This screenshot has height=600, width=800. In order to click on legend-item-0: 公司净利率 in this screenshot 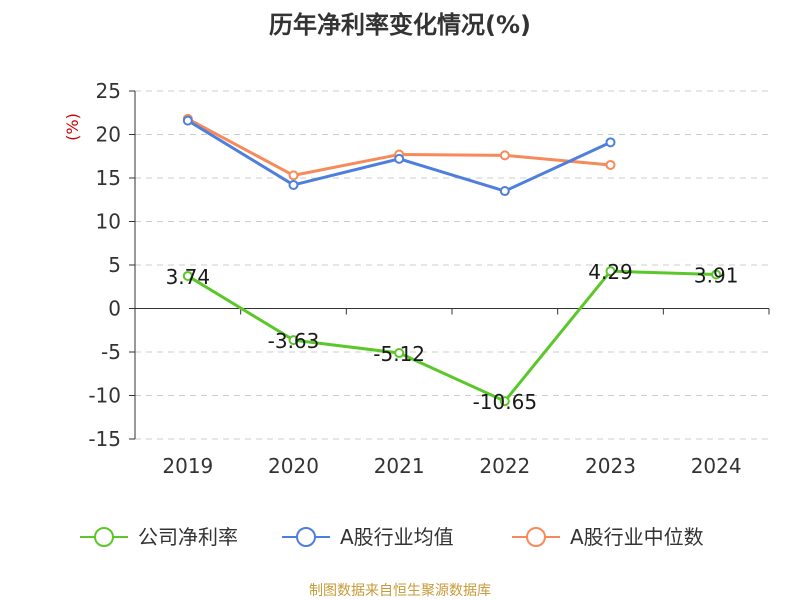, I will do `click(159, 537)`.